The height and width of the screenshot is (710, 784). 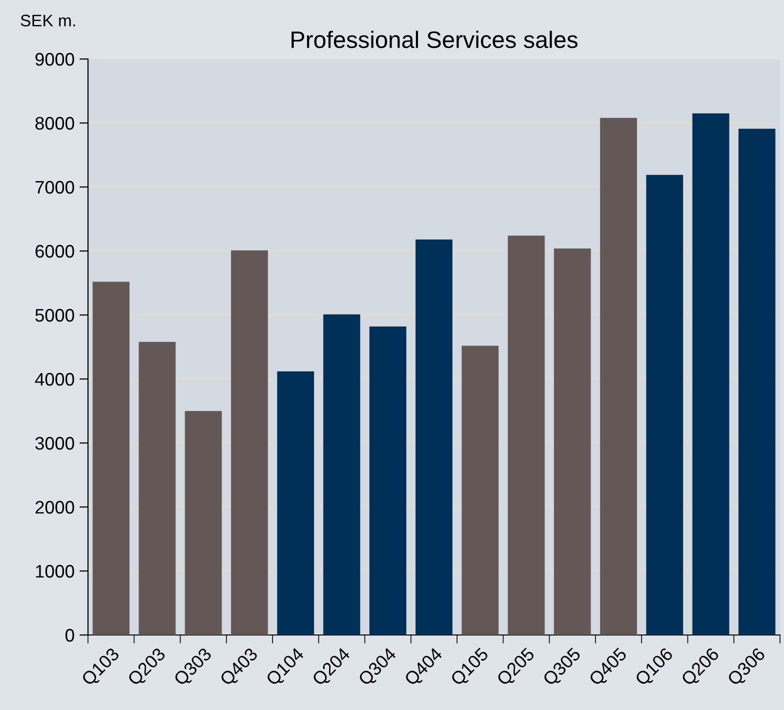 I want to click on y-tick-label: 0, so click(x=69, y=635).